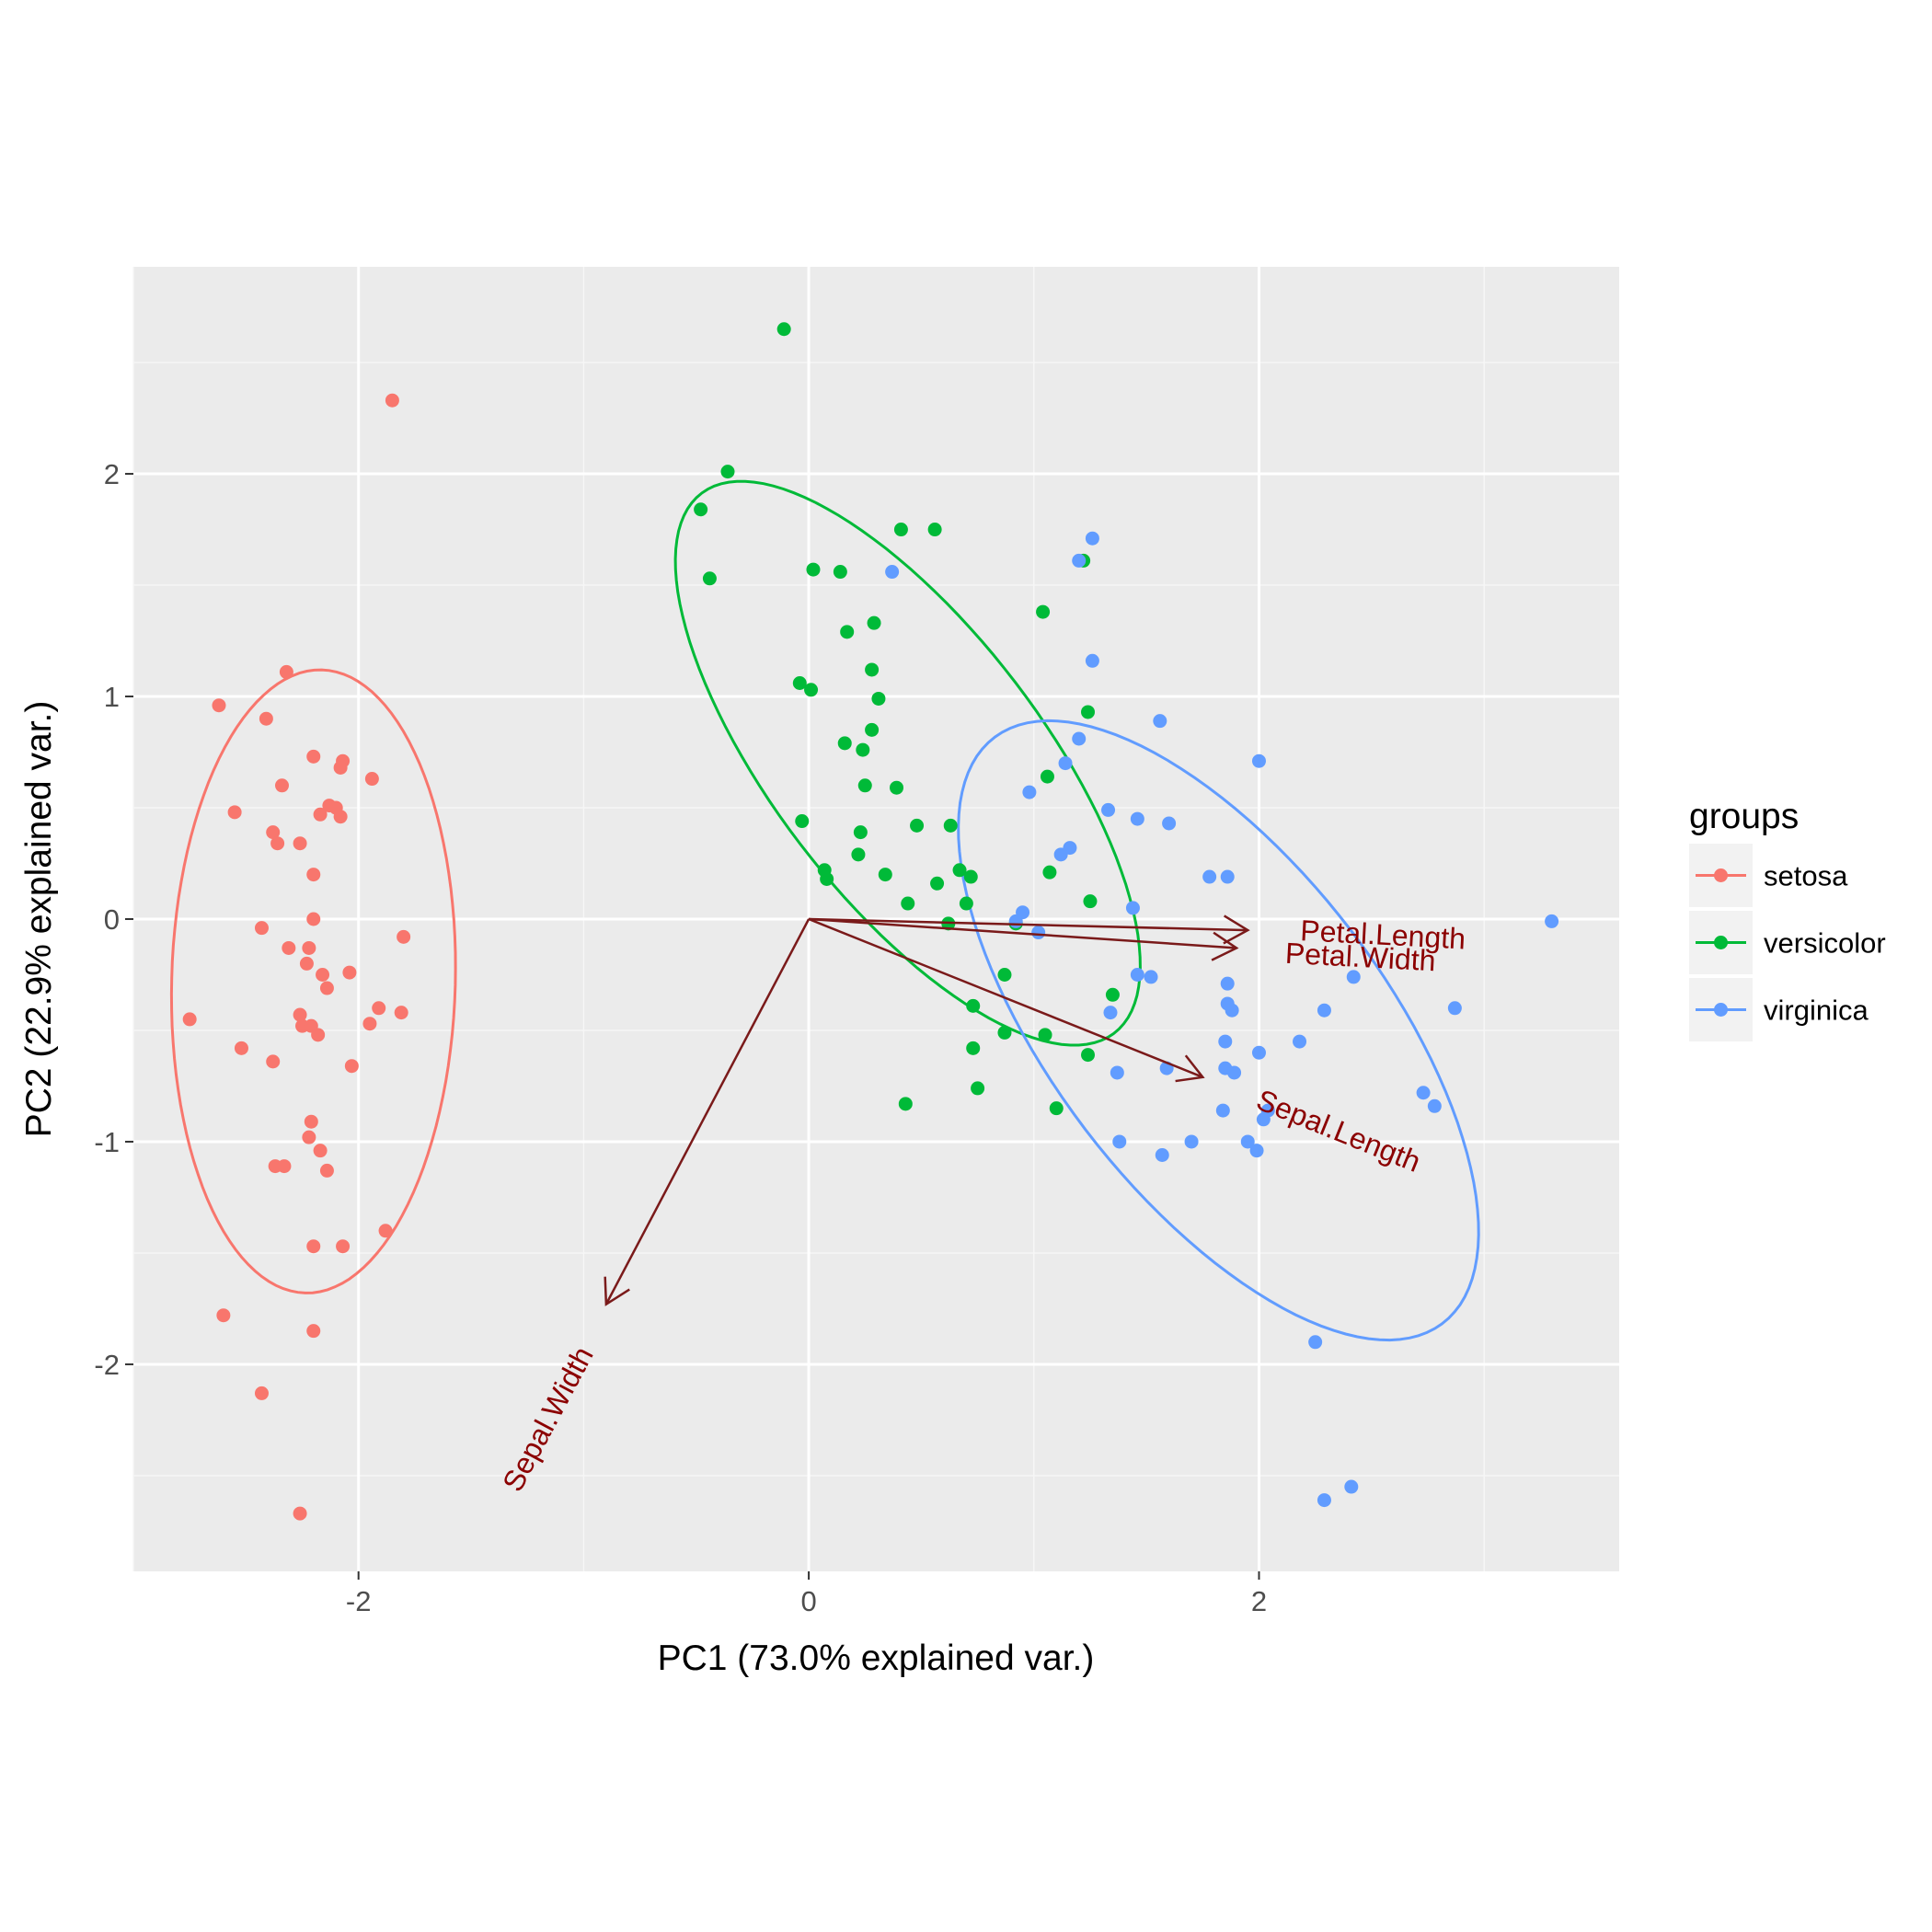  Describe the element at coordinates (1806, 876) in the screenshot. I see `legend-label-setosa: setosa` at that location.